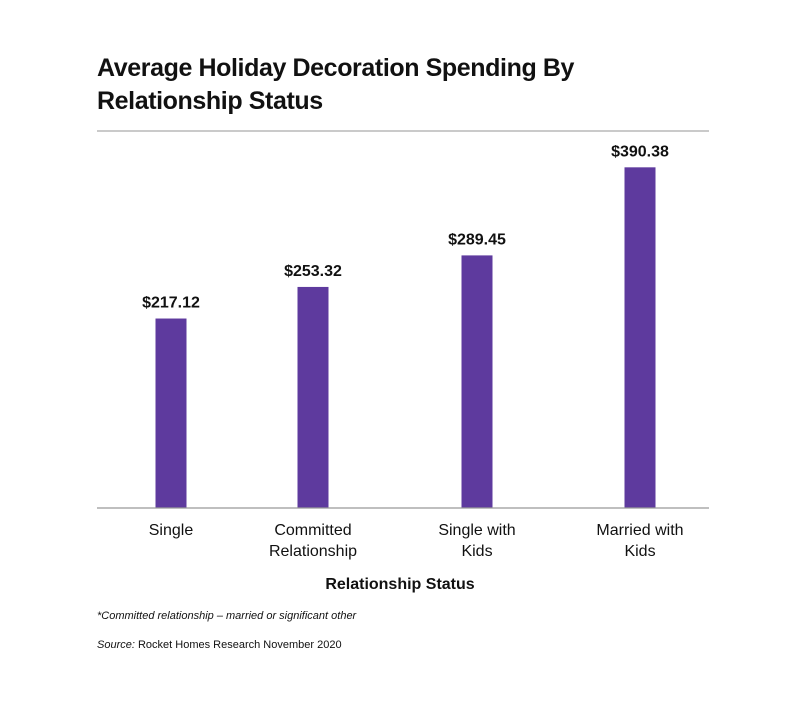 Image resolution: width=800 pixels, height=705 pixels. Describe the element at coordinates (313, 551) in the screenshot. I see `x-tick-label-line: Relationship` at that location.